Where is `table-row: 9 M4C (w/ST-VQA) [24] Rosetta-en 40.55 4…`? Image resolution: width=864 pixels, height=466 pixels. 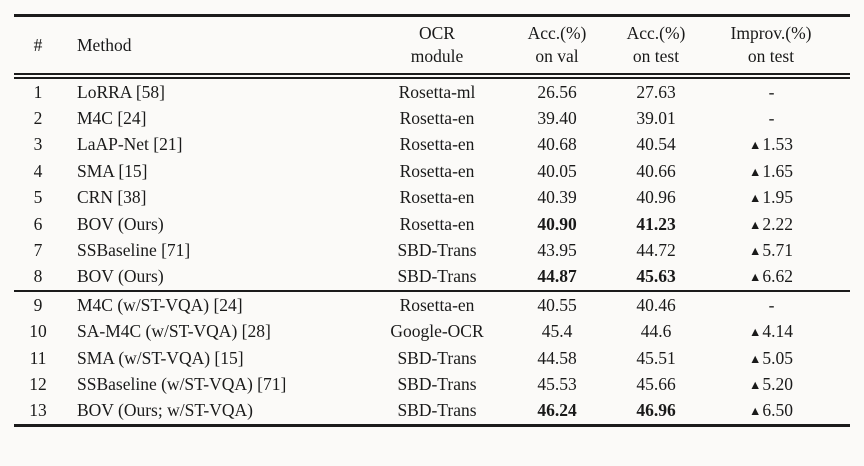 table-row: 9 M4C (w/ST-VQA) [24] Rosetta-en 40.55 4… is located at coordinates (432, 304).